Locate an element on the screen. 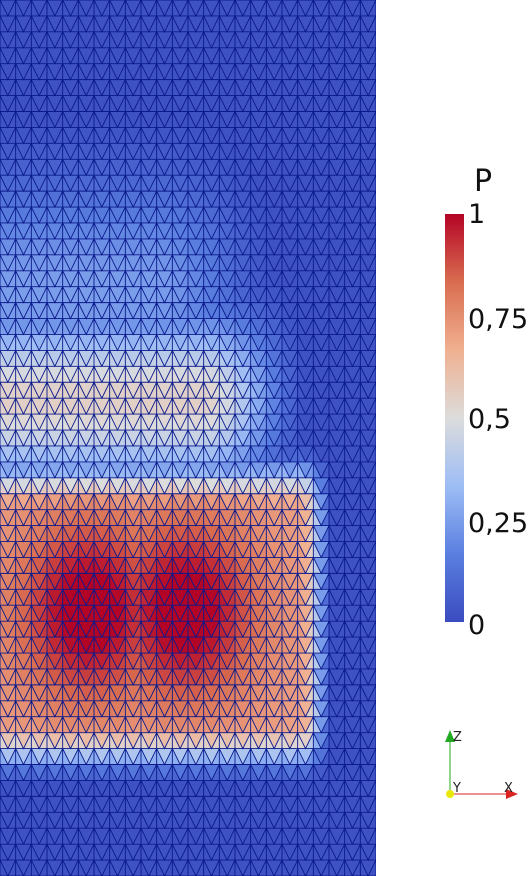 The image size is (530, 876). scalar-bar-tick-05: 0,5 is located at coordinates (489, 419).